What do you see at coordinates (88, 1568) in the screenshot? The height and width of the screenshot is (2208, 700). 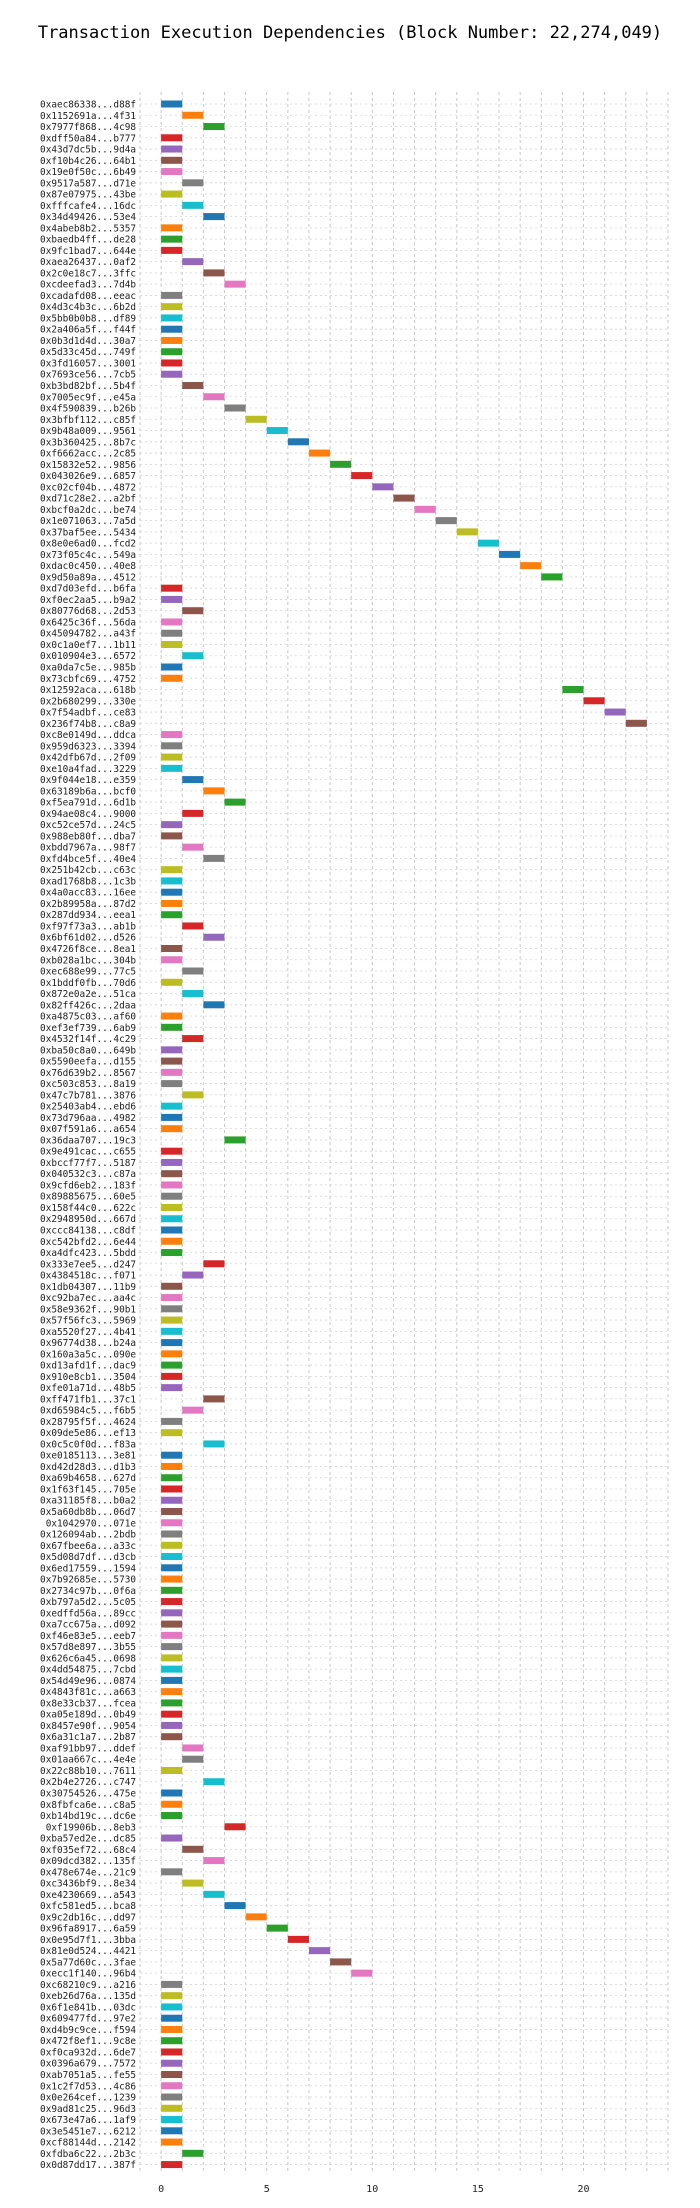 I see `transaction-hash-label: 0x6ed17559...1594` at bounding box center [88, 1568].